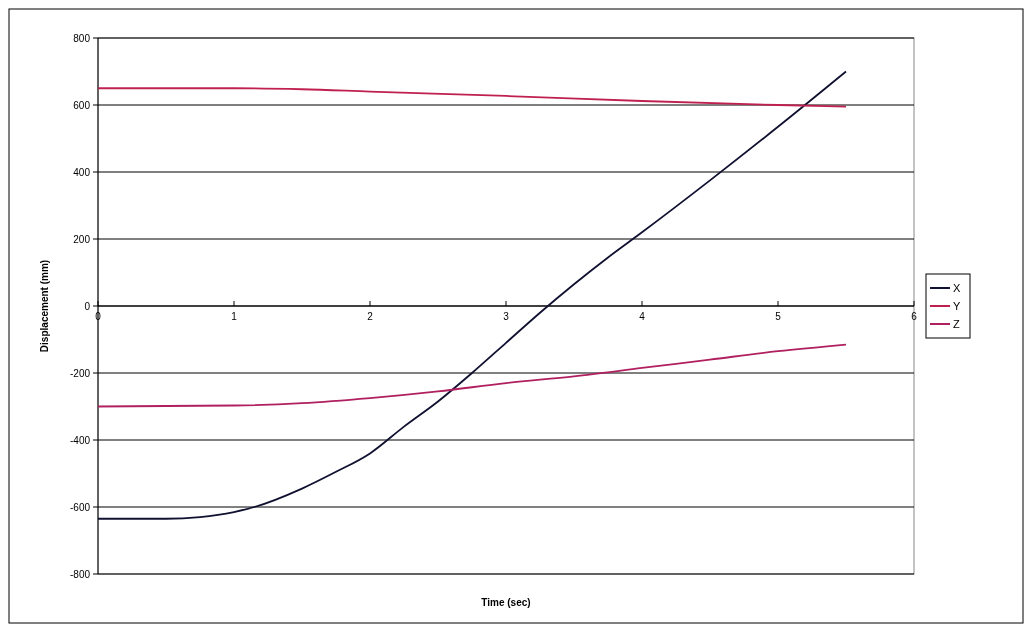 The width and height of the screenshot is (1032, 632). I want to click on x-tick-label: 1, so click(234, 316).